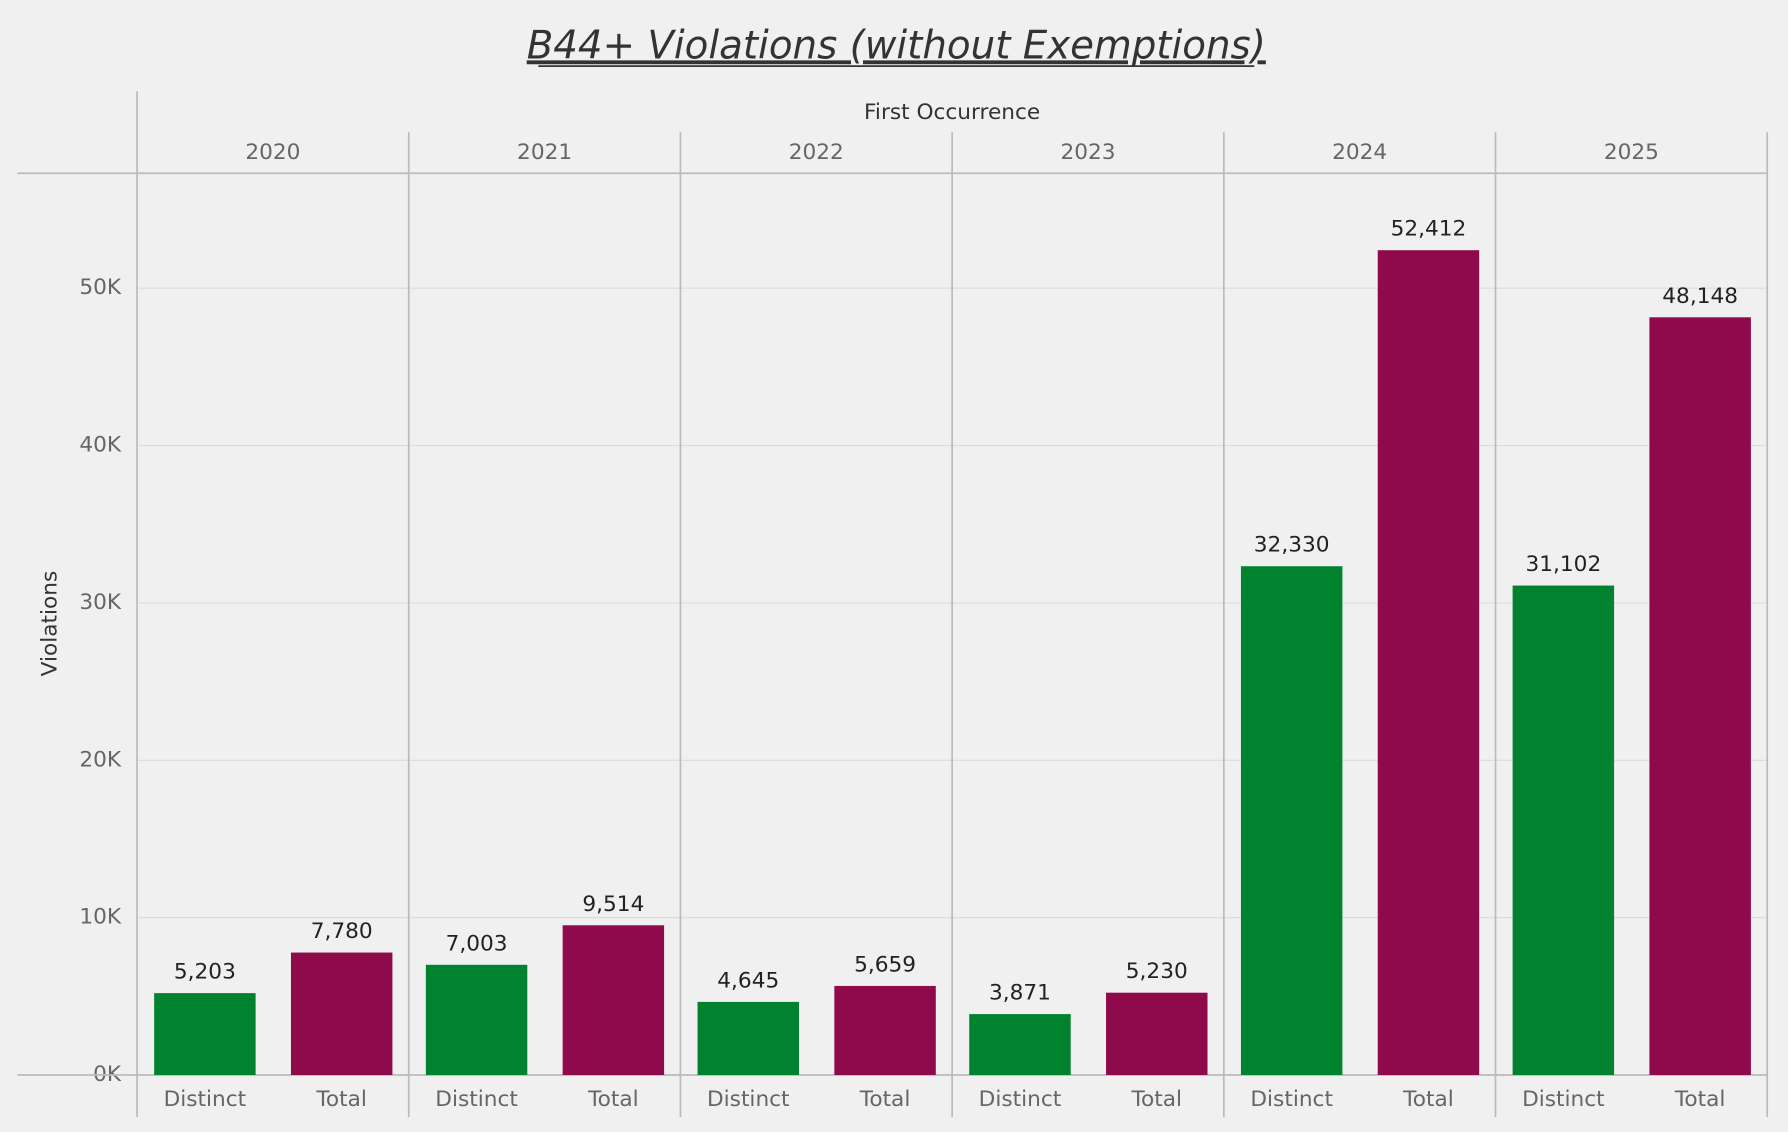  What do you see at coordinates (952, 112) in the screenshot?
I see `x-axis-label: First Occurrence` at bounding box center [952, 112].